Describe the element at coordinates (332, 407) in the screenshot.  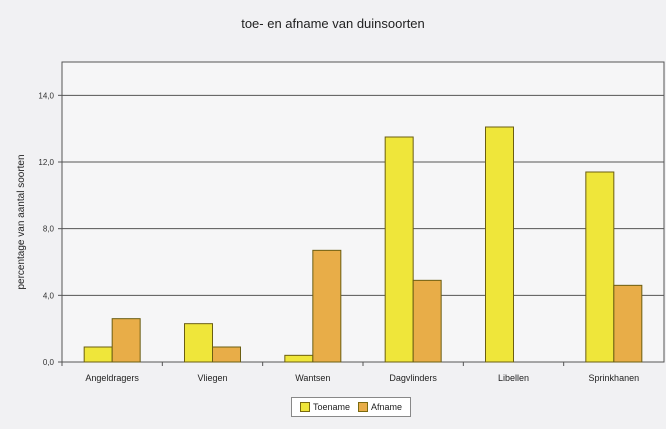
I see `legend-label-toename: Toename` at that location.